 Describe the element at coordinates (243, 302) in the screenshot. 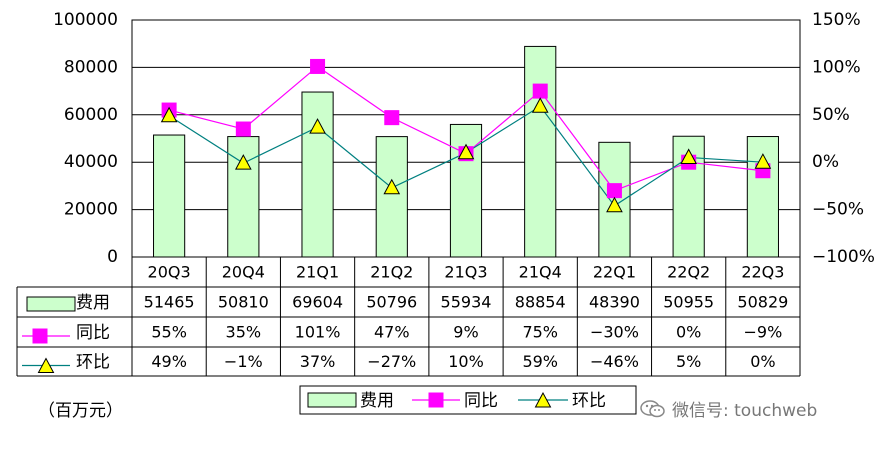

I see `data-label: 50810` at that location.